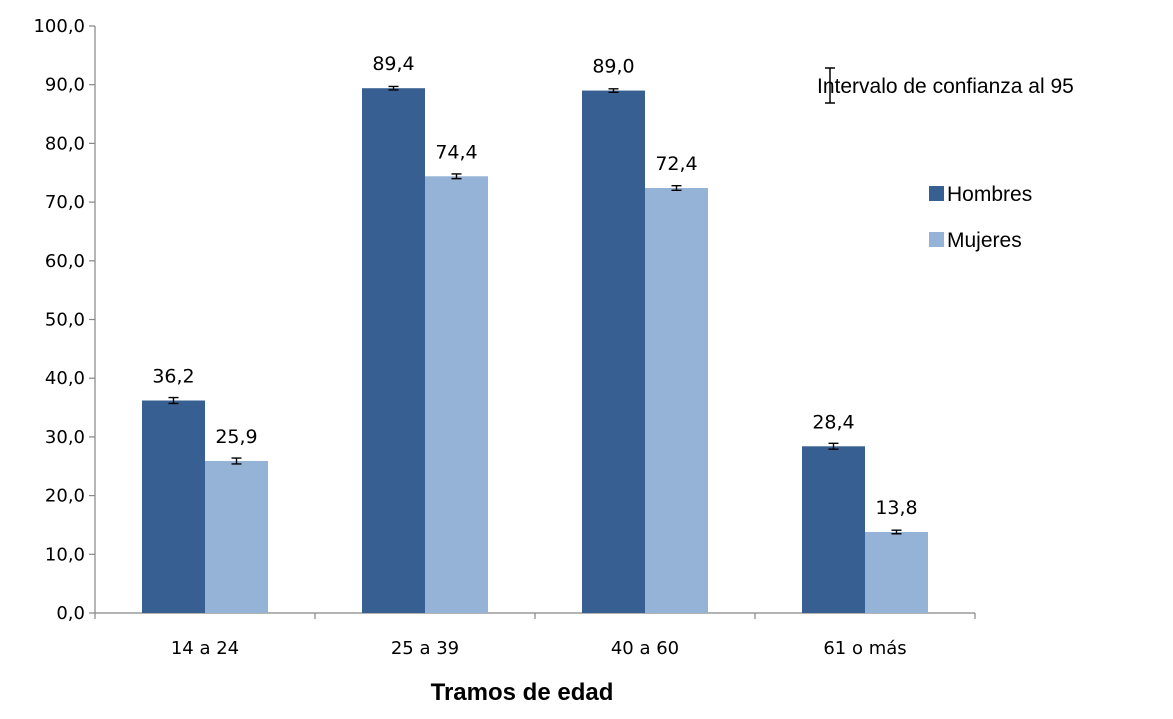 This screenshot has height=719, width=1173. Describe the element at coordinates (236, 437) in the screenshot. I see `data-label: 25,9` at that location.